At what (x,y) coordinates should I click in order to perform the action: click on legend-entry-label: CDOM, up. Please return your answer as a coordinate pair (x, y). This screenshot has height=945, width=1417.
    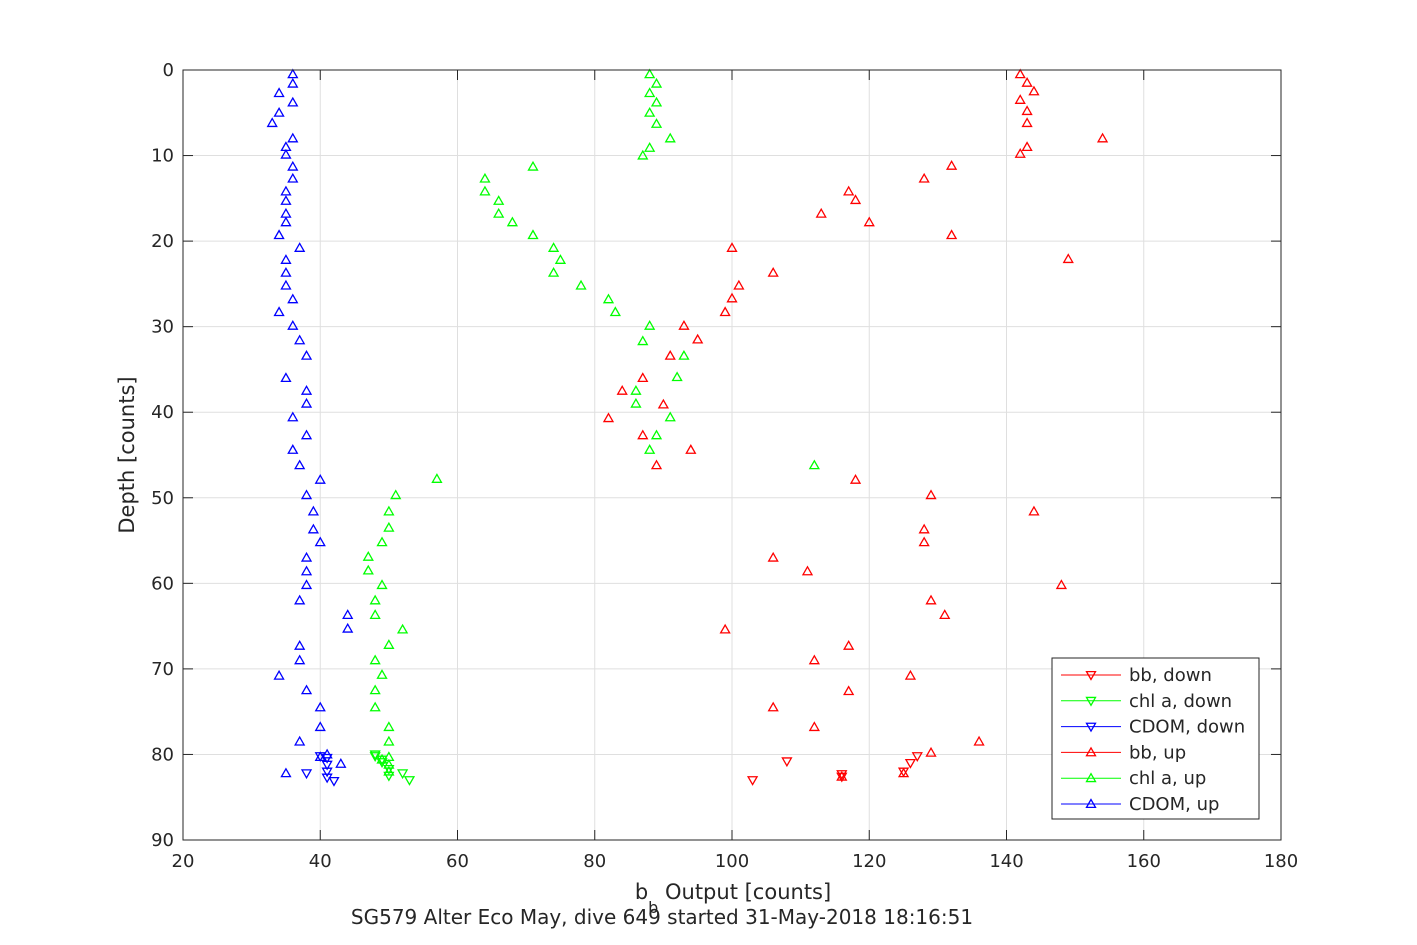
    Looking at the image, I should click on (1174, 804).